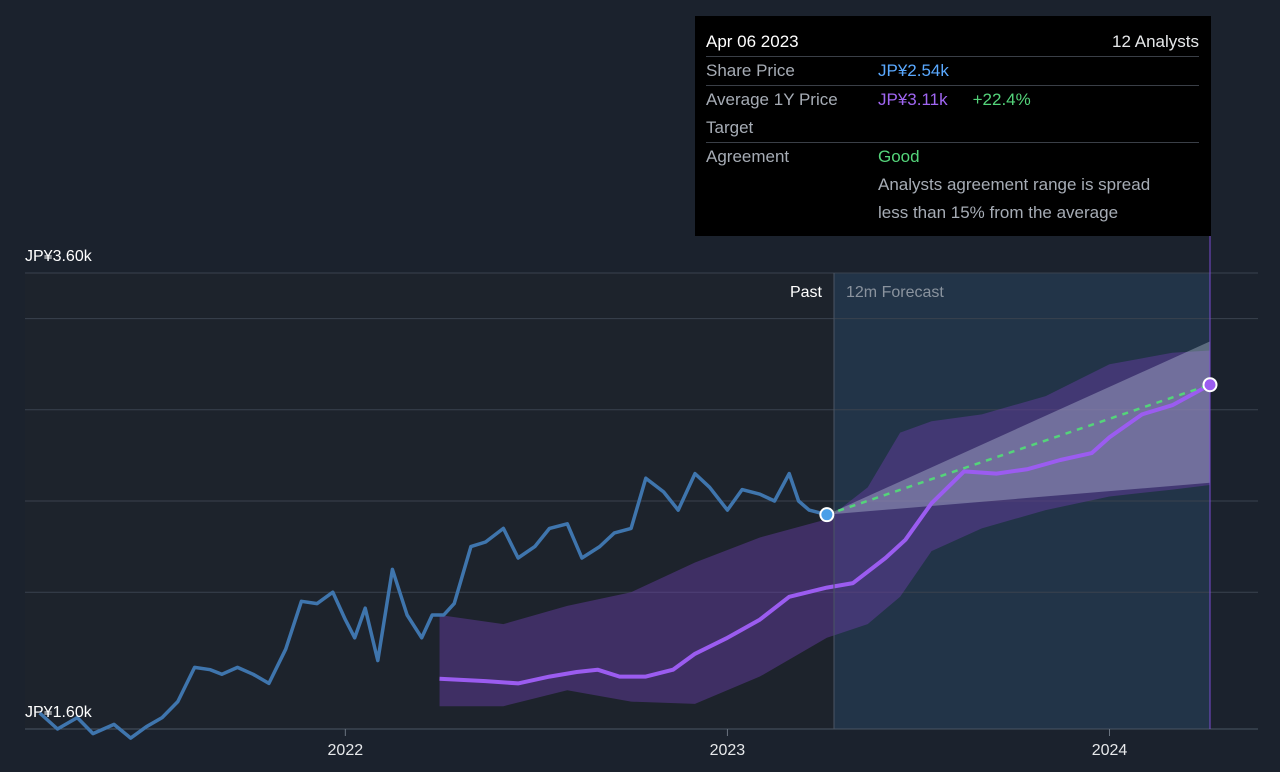  Describe the element at coordinates (1018, 449) in the screenshot. I see `forecast-dashed-line` at that location.